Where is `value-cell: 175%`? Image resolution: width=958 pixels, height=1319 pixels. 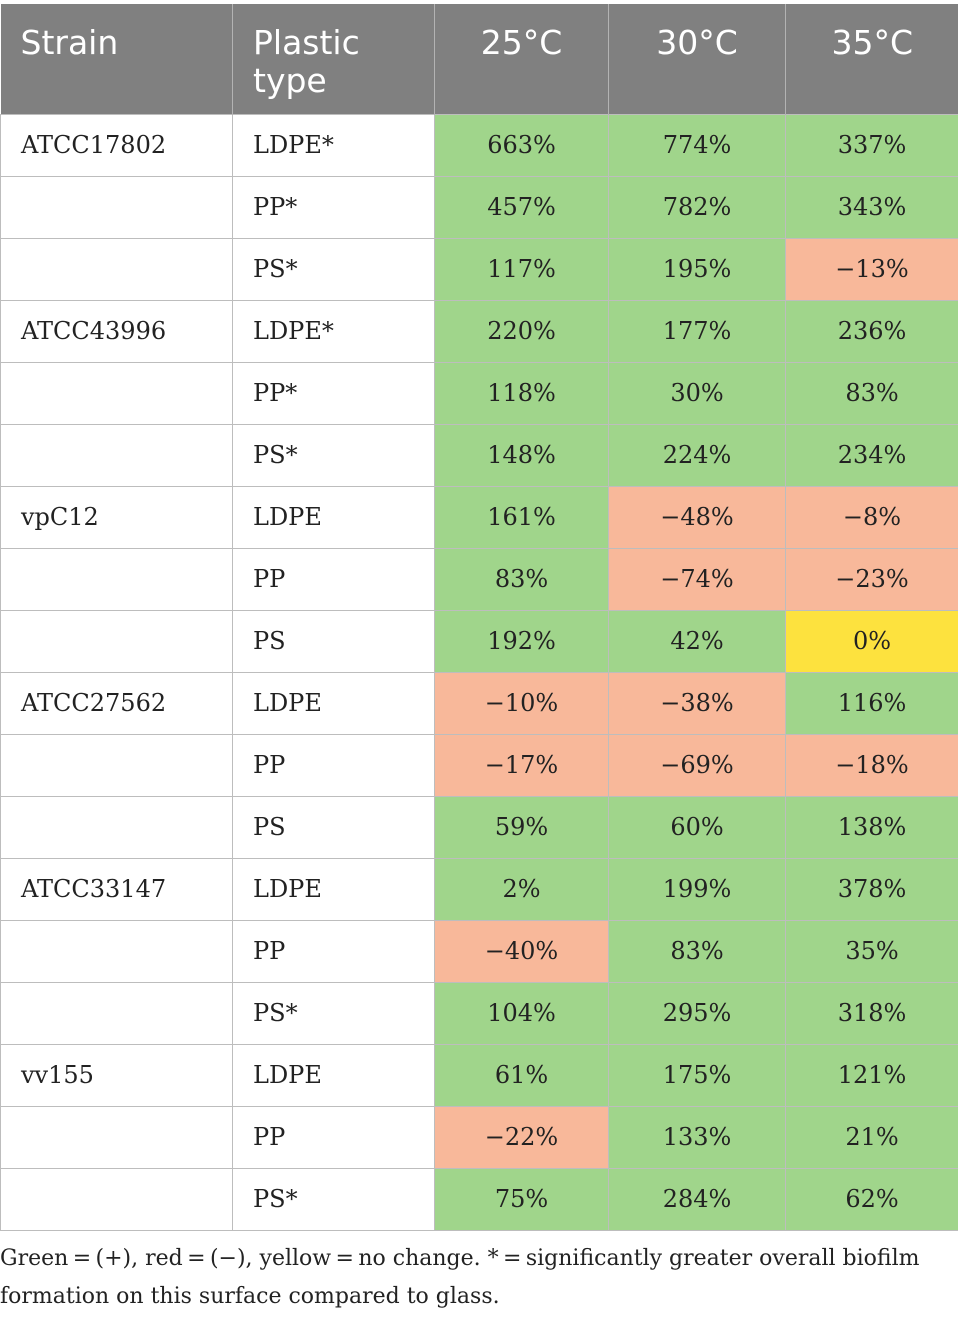 value-cell: 175% is located at coordinates (697, 1075).